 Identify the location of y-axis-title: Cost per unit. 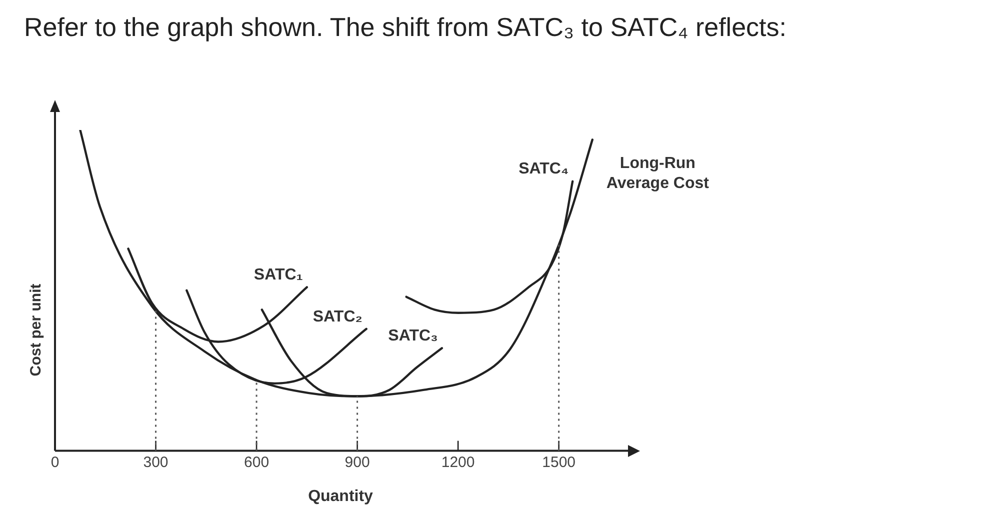
(36, 330).